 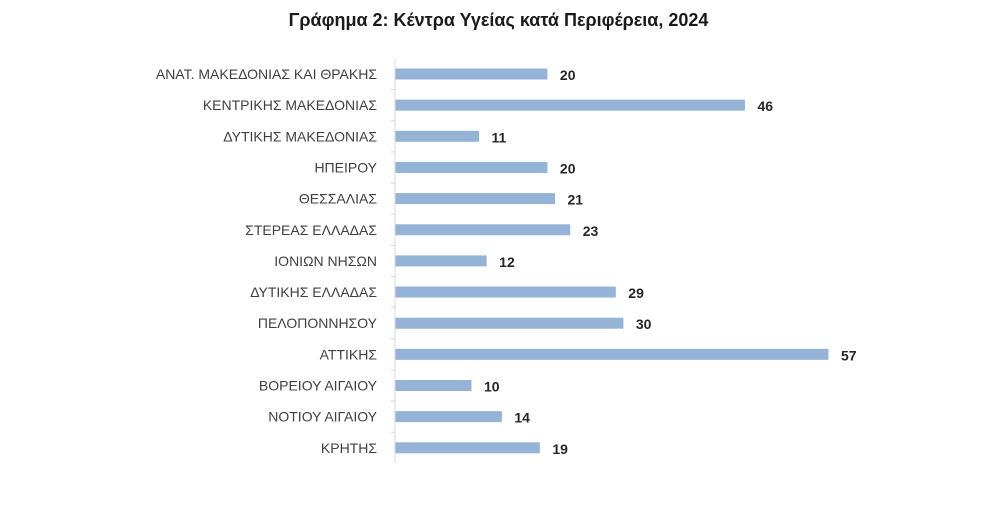 What do you see at coordinates (644, 324) in the screenshot?
I see `data-label: 30` at bounding box center [644, 324].